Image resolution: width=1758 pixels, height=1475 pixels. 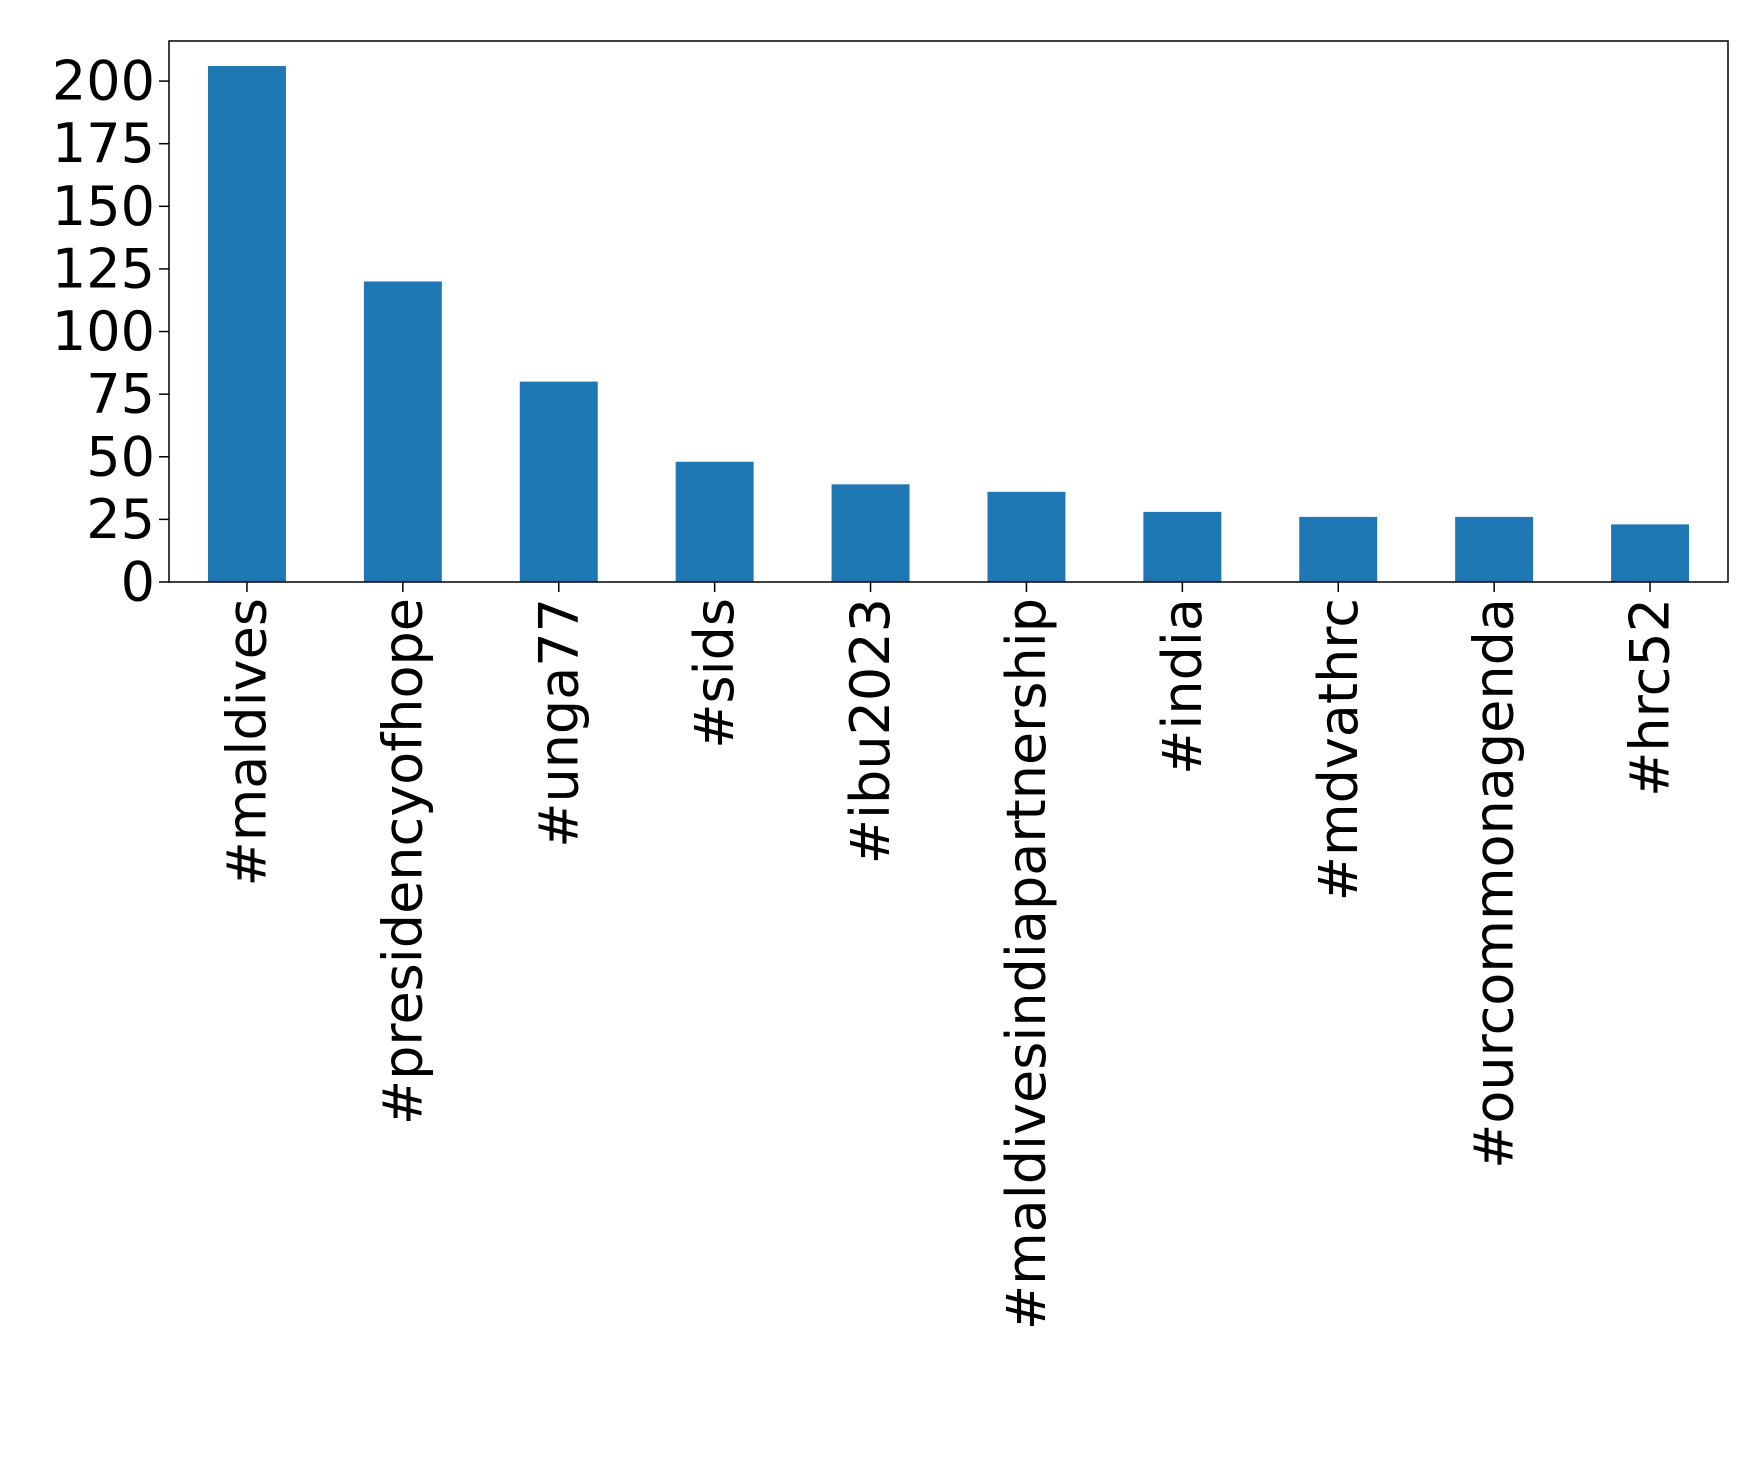 What do you see at coordinates (870, 731) in the screenshot?
I see `x-tick-label: #ibu2023` at bounding box center [870, 731].